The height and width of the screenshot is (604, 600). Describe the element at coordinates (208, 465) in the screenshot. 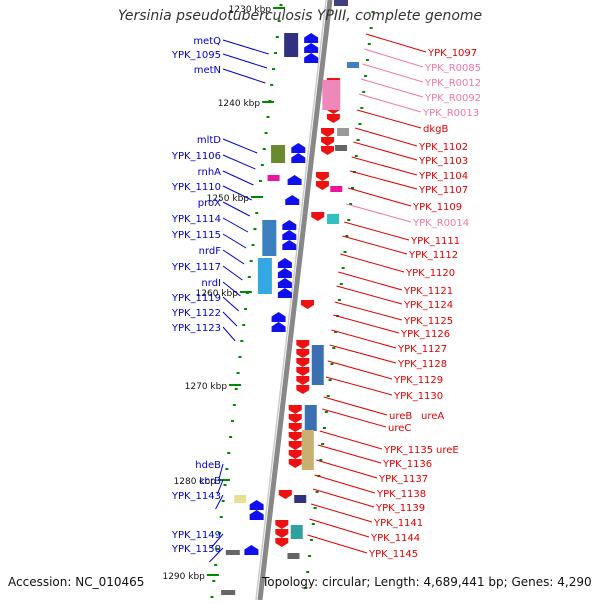

I see `gene-label-left: hdeB` at that location.